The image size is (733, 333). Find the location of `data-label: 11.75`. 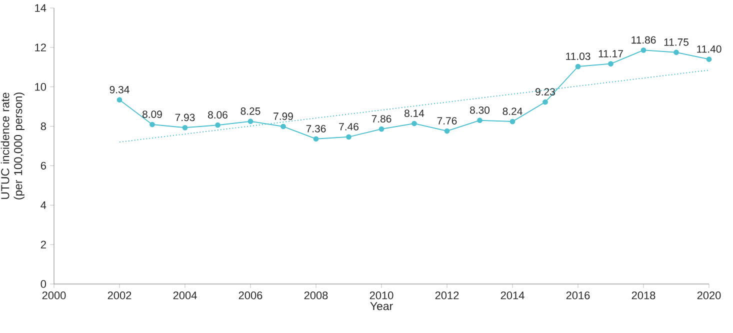

data-label: 11.75 is located at coordinates (676, 42).